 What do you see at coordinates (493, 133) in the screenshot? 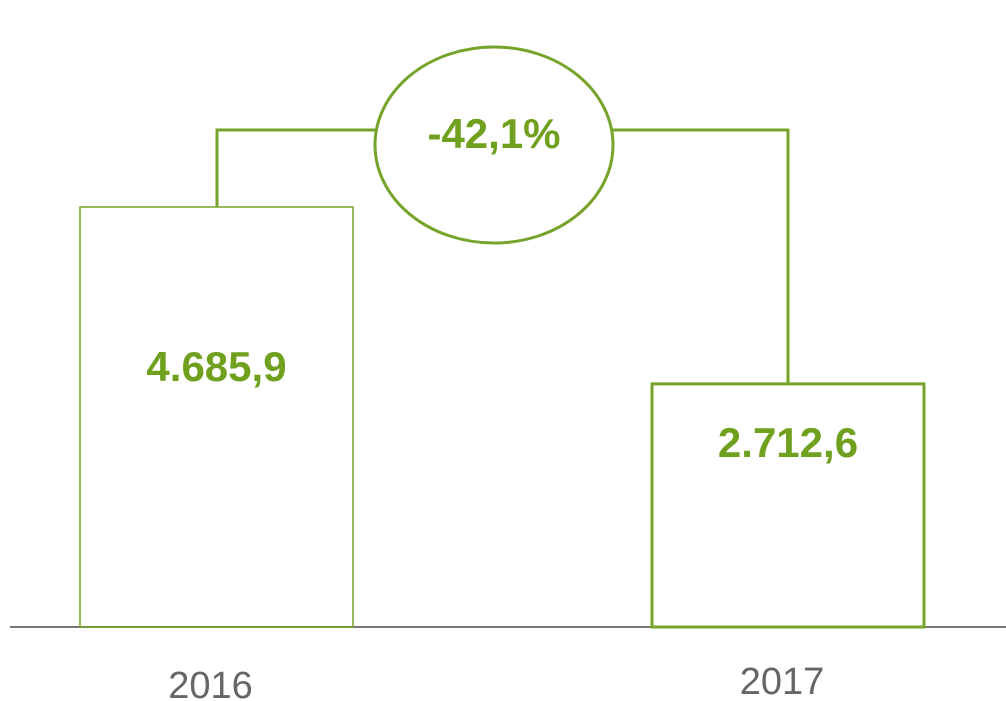
I see `change-label: -42,1%` at bounding box center [493, 133].